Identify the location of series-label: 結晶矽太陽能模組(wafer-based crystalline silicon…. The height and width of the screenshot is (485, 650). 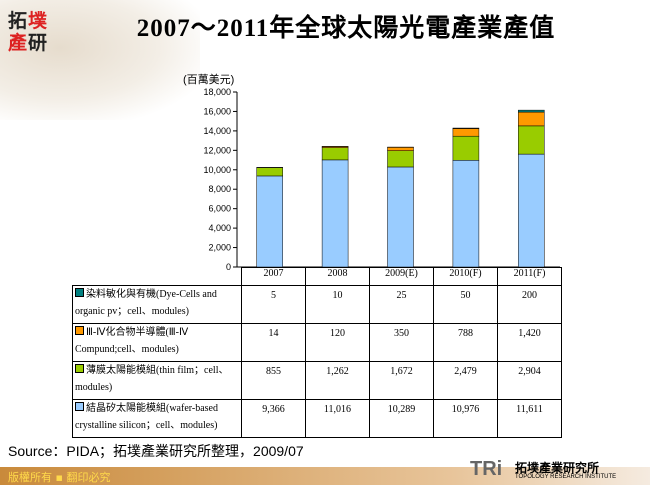
(157, 418).